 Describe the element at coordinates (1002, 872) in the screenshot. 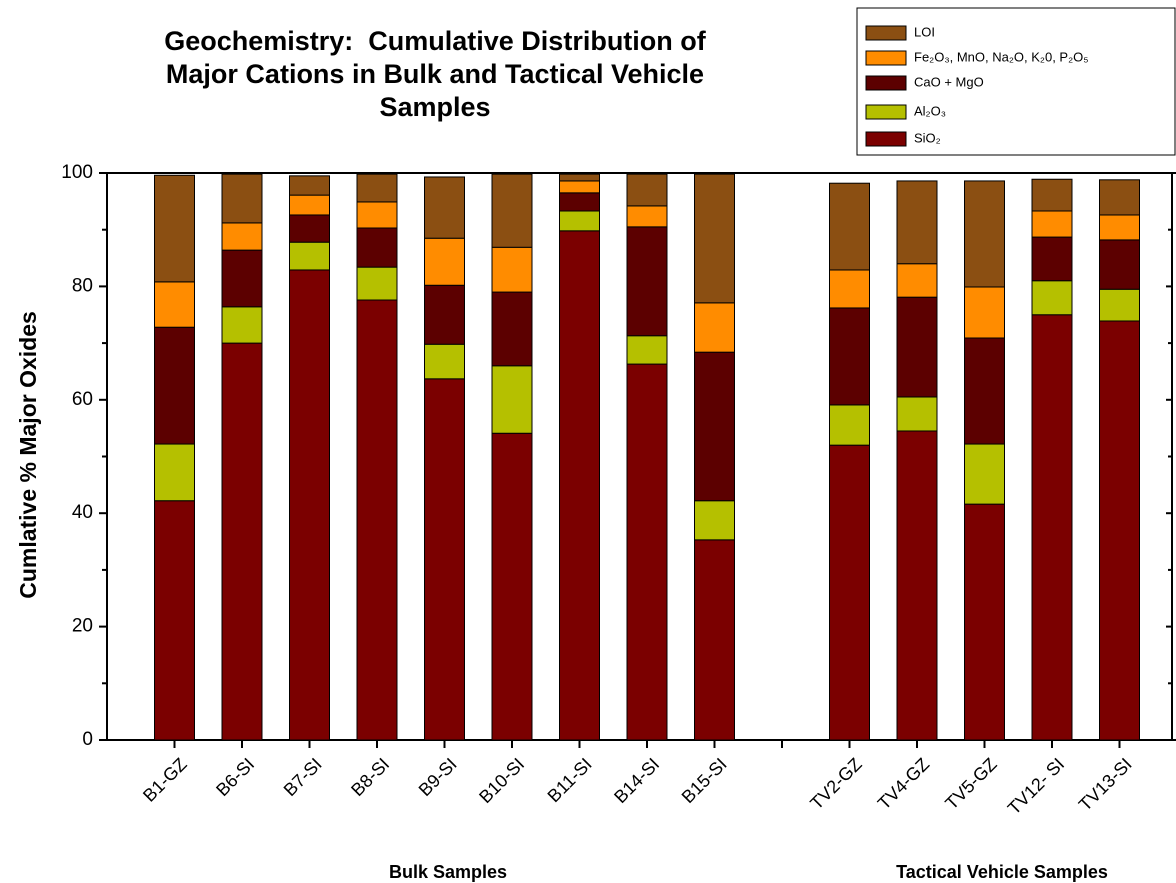

I see `group-label: Tactical Vehicle Samples` at that location.